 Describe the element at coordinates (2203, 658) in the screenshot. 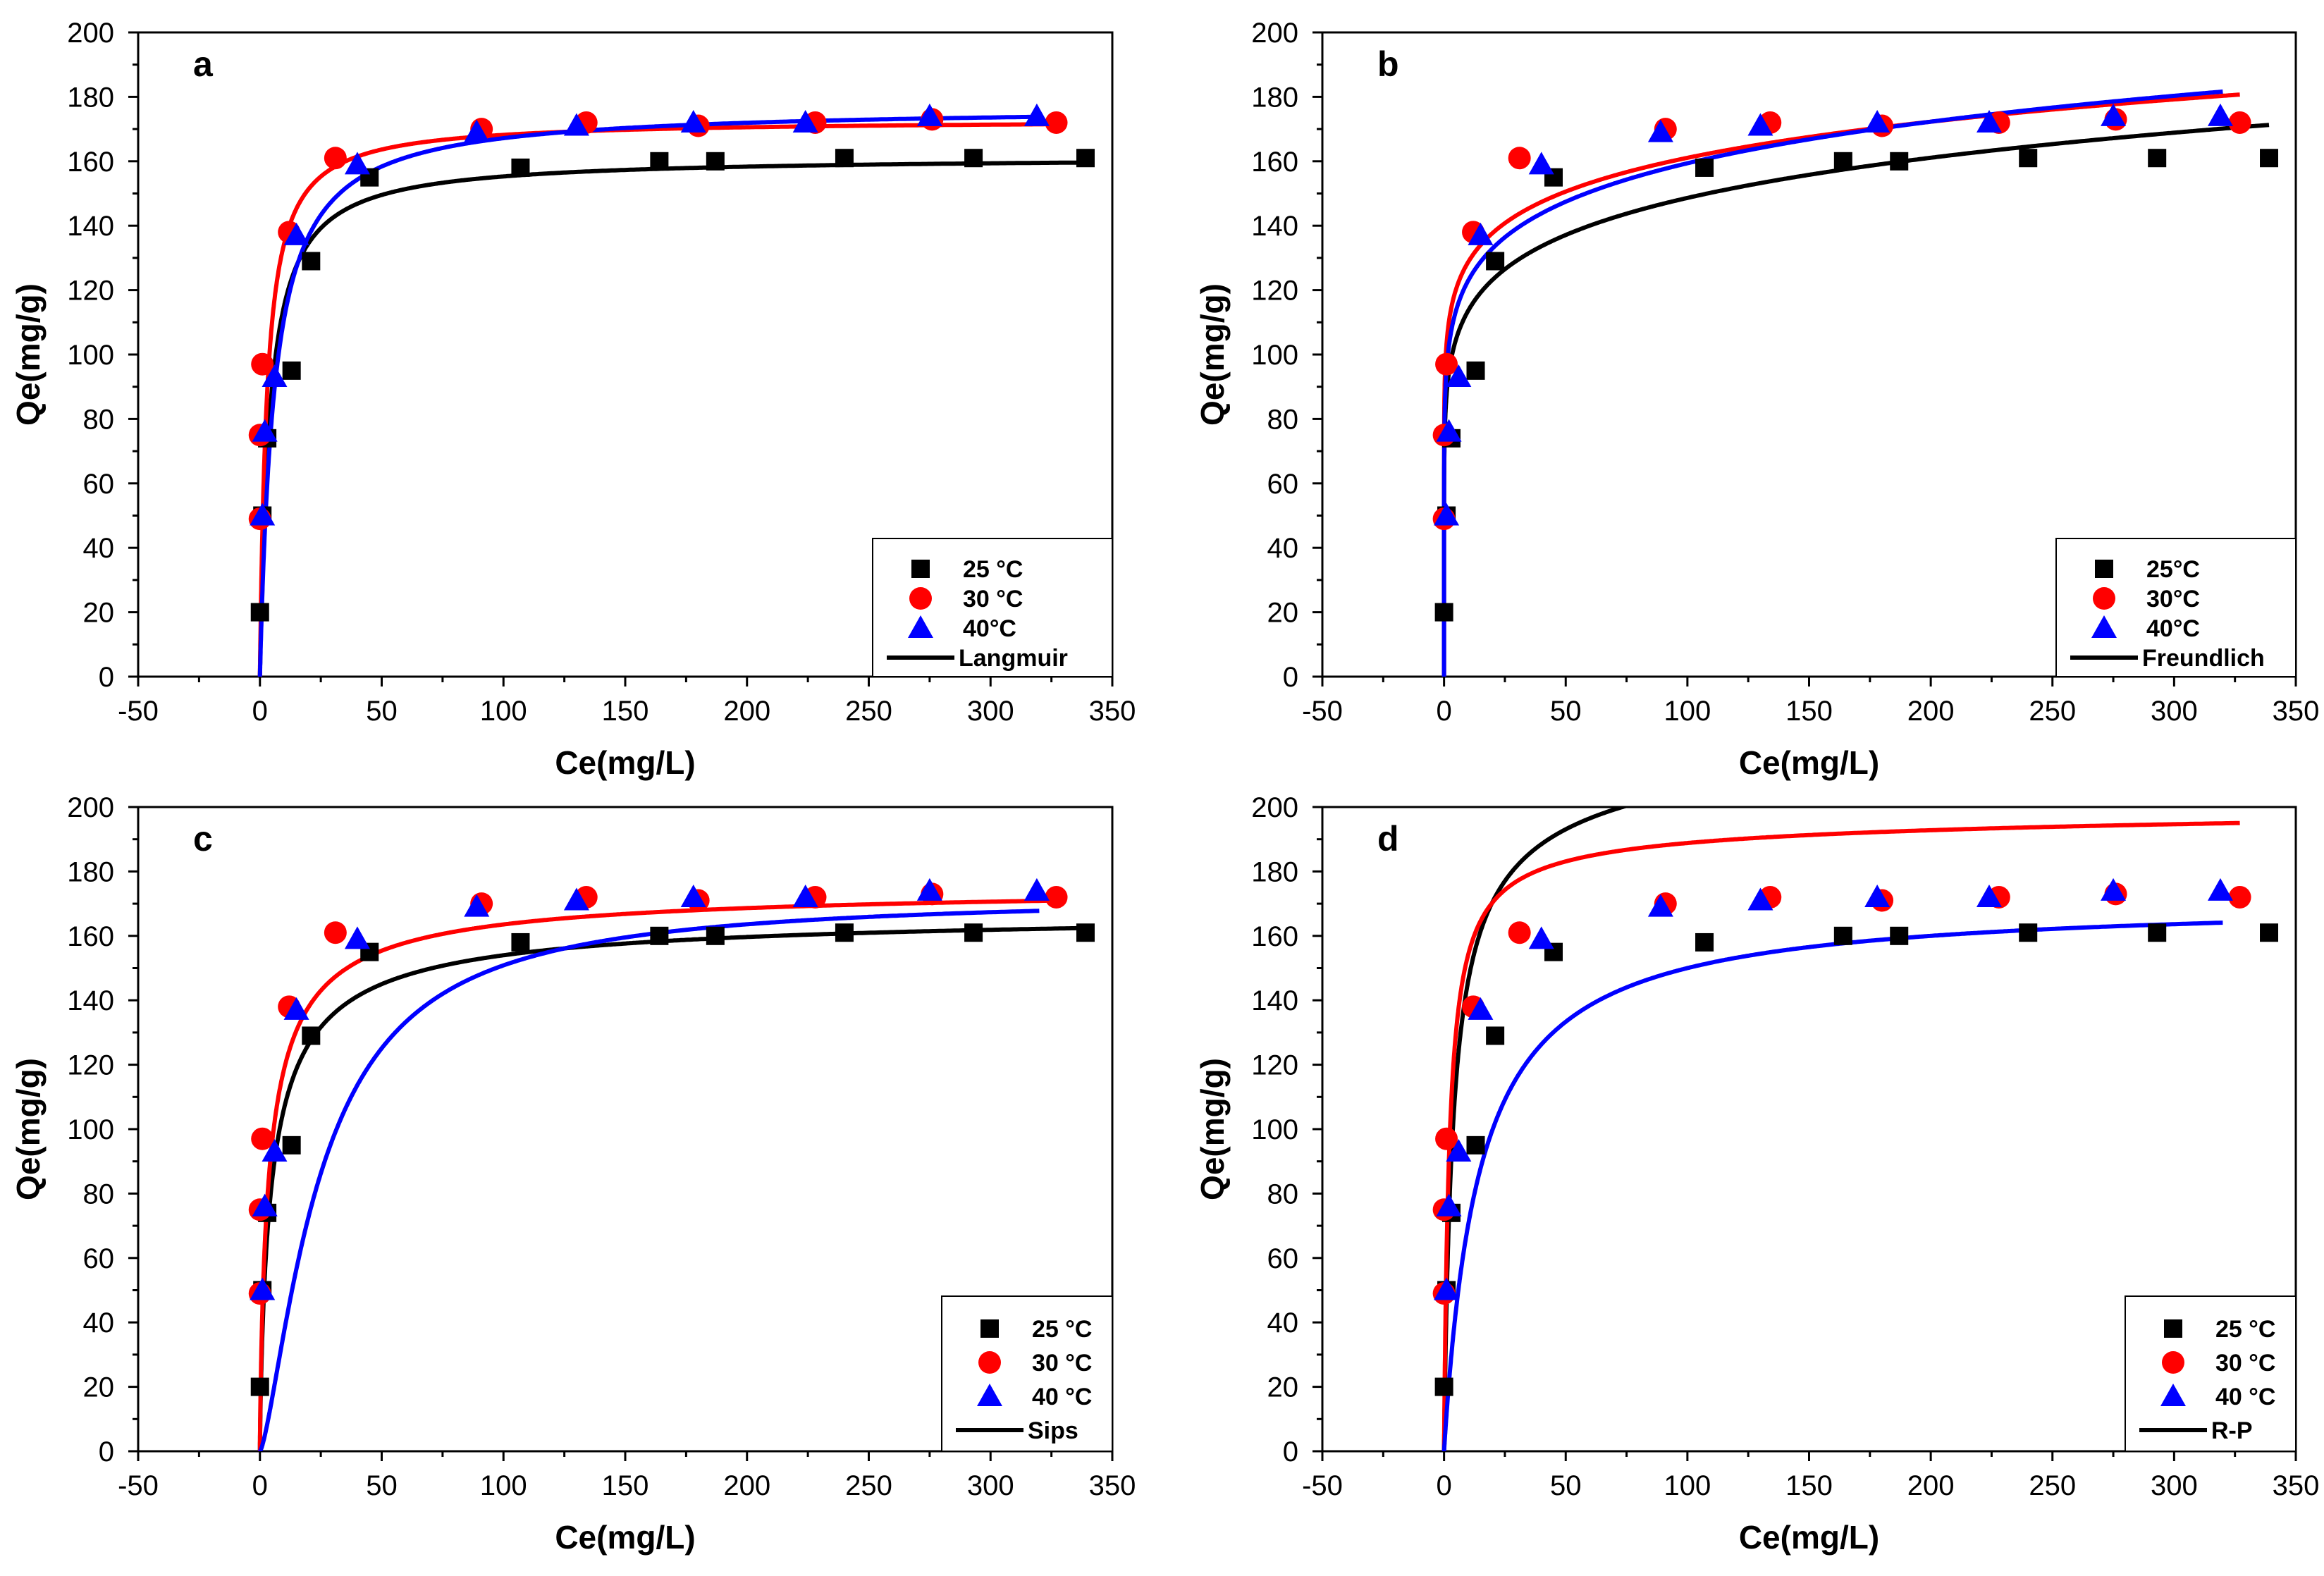

I see `legend-label-3: Freundlich` at that location.